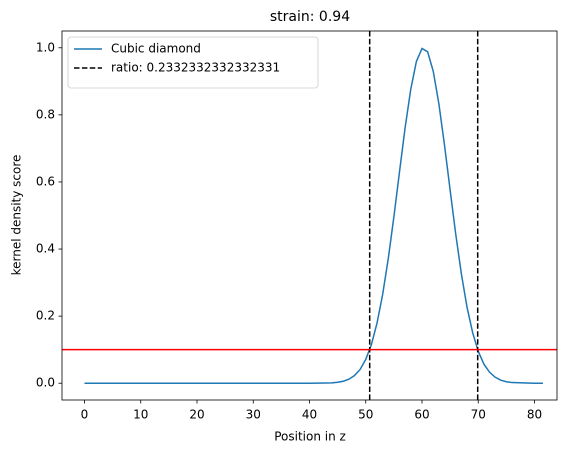 The width and height of the screenshot is (567, 454). Describe the element at coordinates (421, 415) in the screenshot. I see `x-tick-label: 60` at that location.